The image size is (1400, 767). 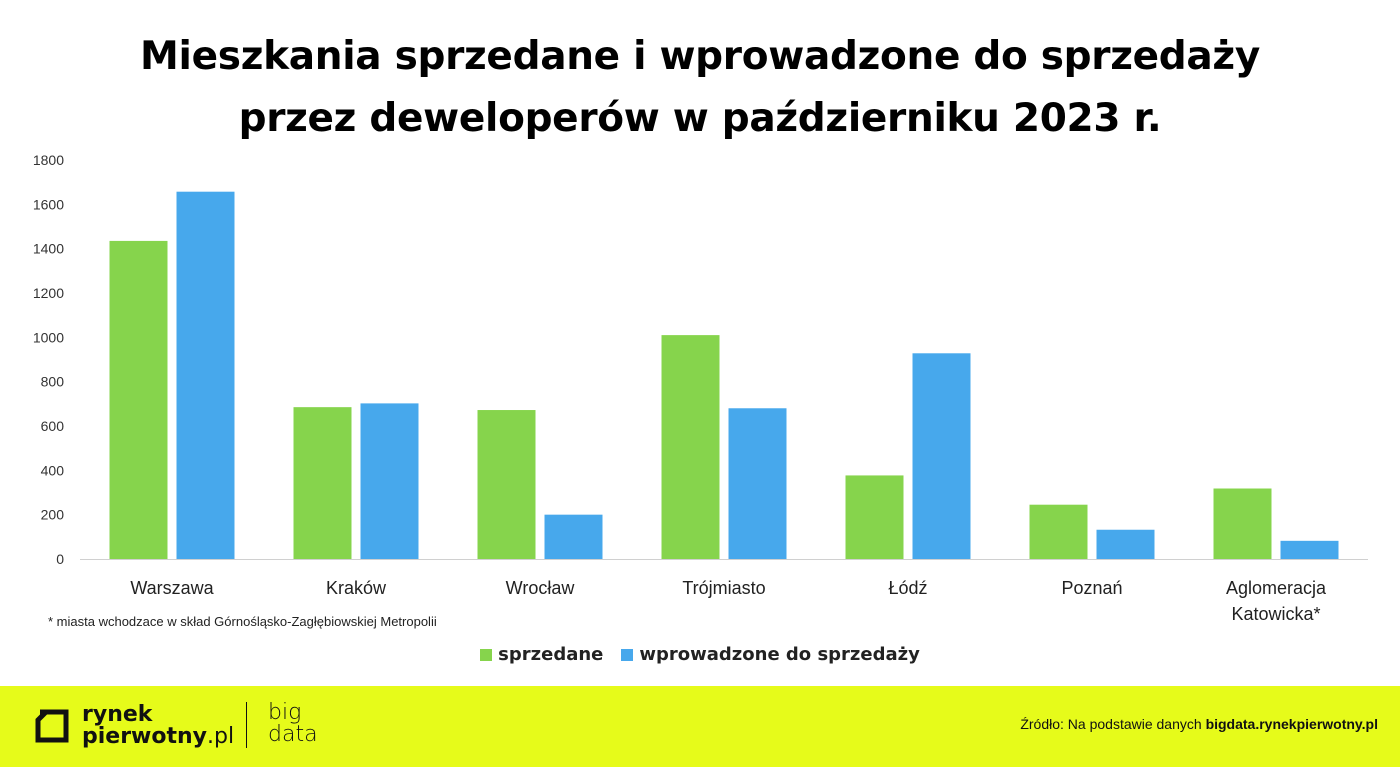 I want to click on legend-label-wprowadzone: wprowadzone do sprzedaży, so click(x=779, y=654).